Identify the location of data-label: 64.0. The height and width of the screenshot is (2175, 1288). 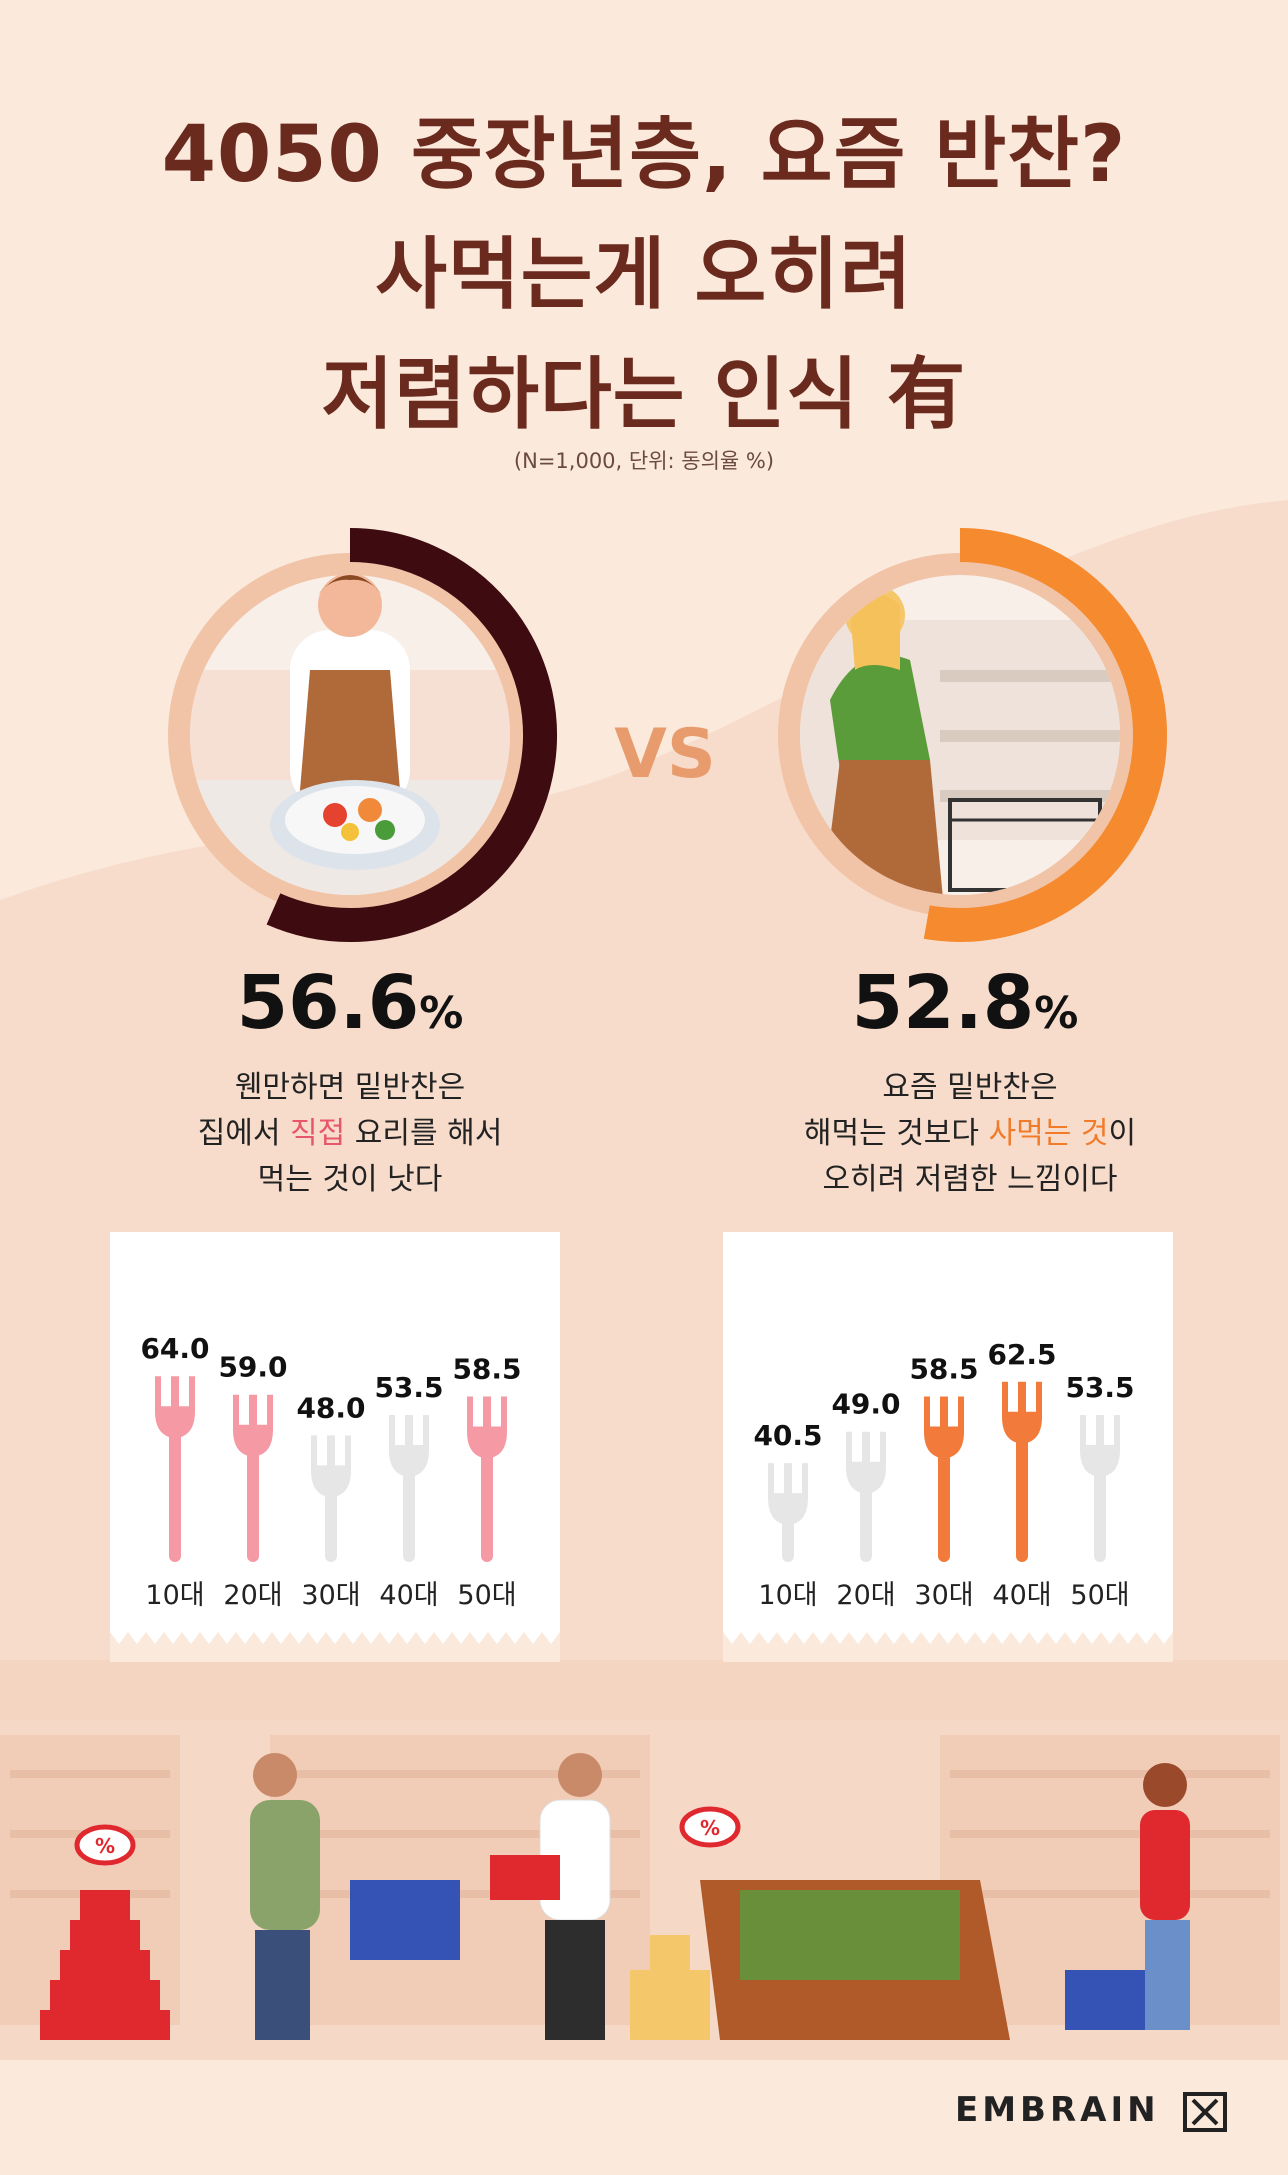
(174, 1348).